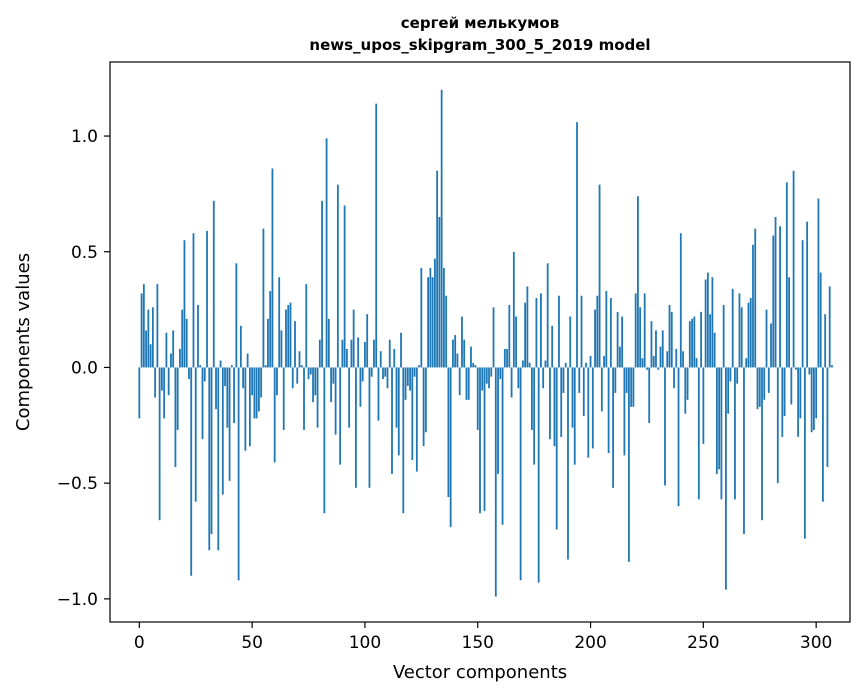 The height and width of the screenshot is (696, 867). What do you see at coordinates (84, 137) in the screenshot?
I see `y-tick-label: 1.0` at bounding box center [84, 137].